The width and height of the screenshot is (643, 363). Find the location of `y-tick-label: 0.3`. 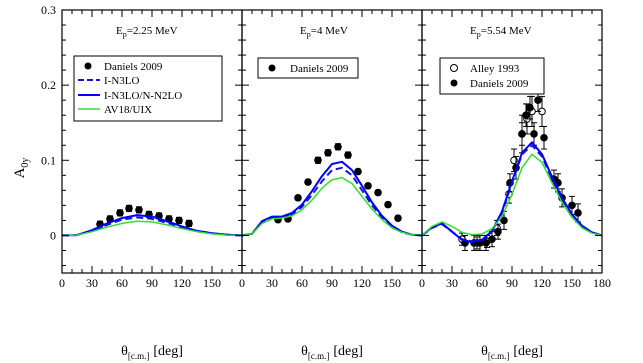

y-tick-label: 0.3 is located at coordinates (48, 10).